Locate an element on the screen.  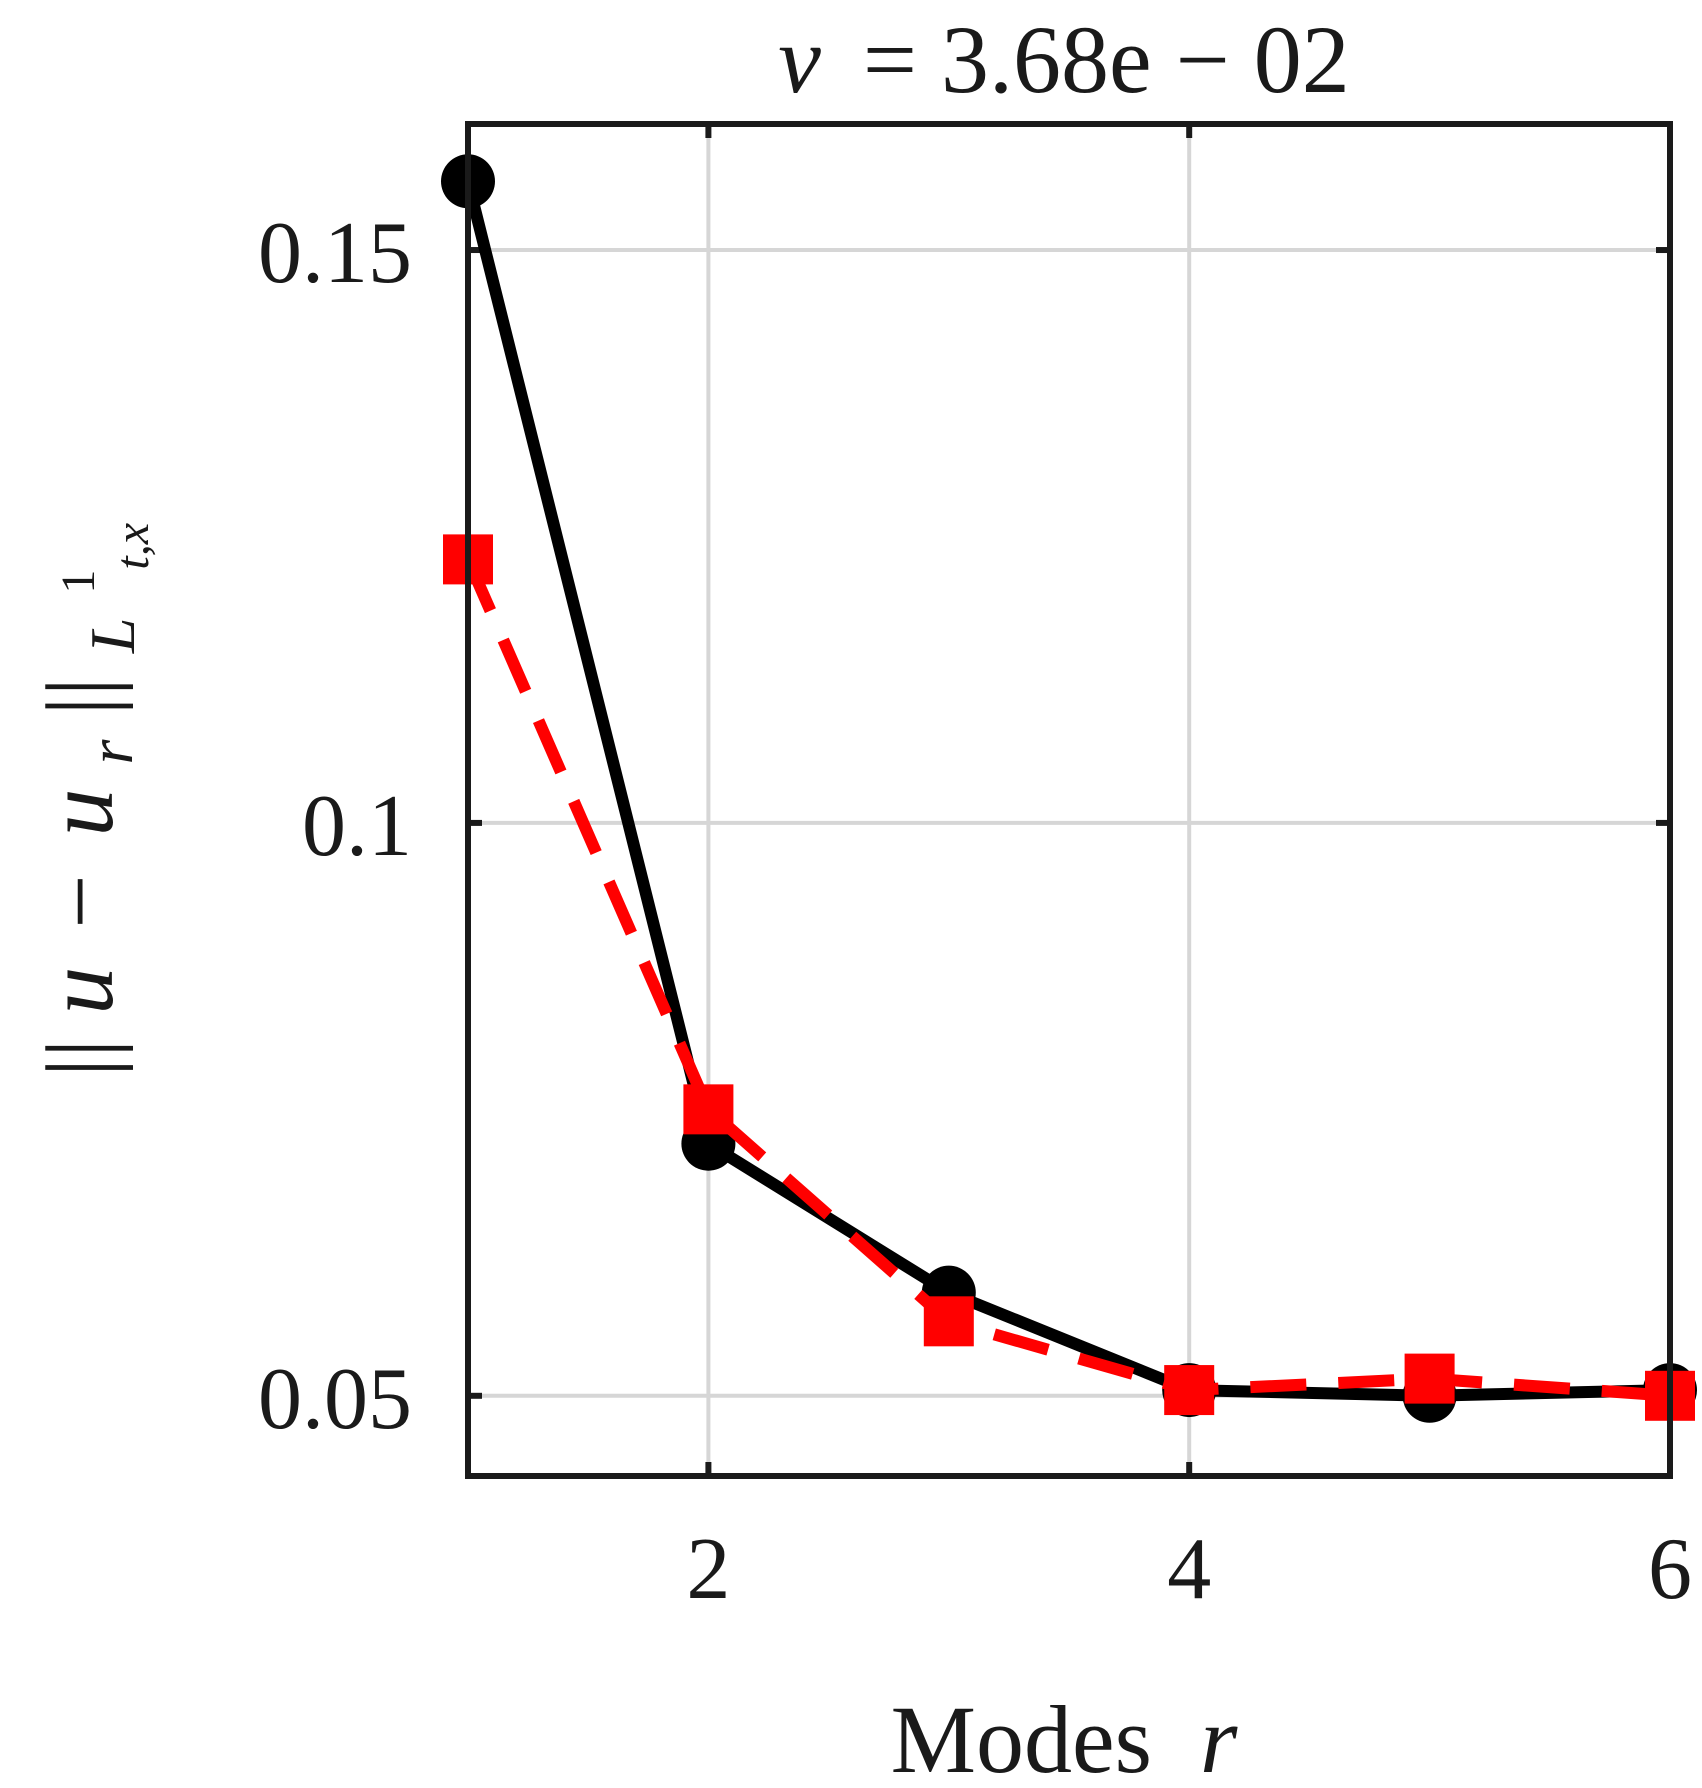
y-axis-label: || u − u r || L 1 t,x is located at coordinates (83, 800).